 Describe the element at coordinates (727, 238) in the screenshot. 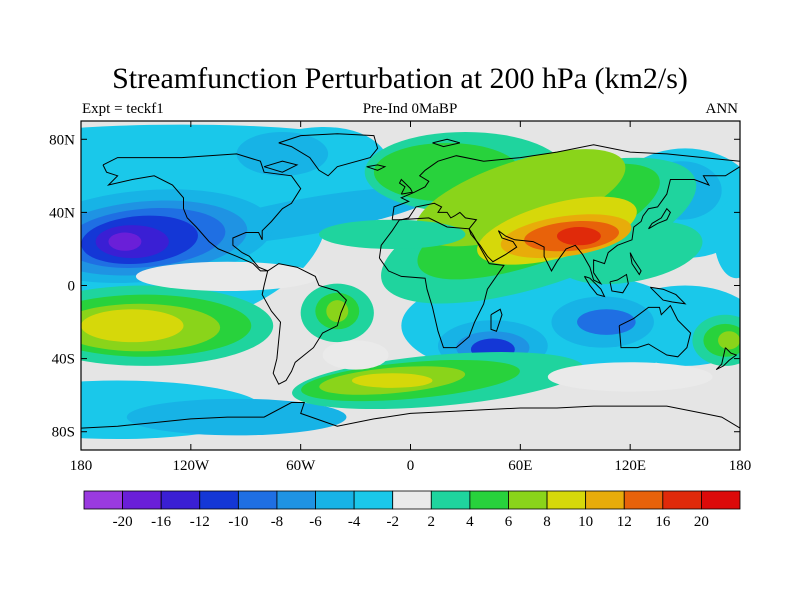

I see `negative-belt-dateline` at that location.